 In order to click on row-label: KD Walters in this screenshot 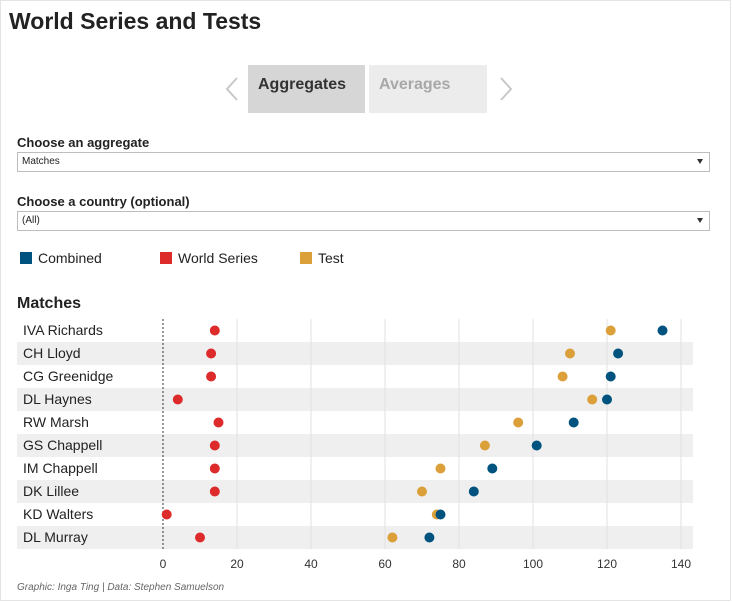, I will do `click(58, 514)`.